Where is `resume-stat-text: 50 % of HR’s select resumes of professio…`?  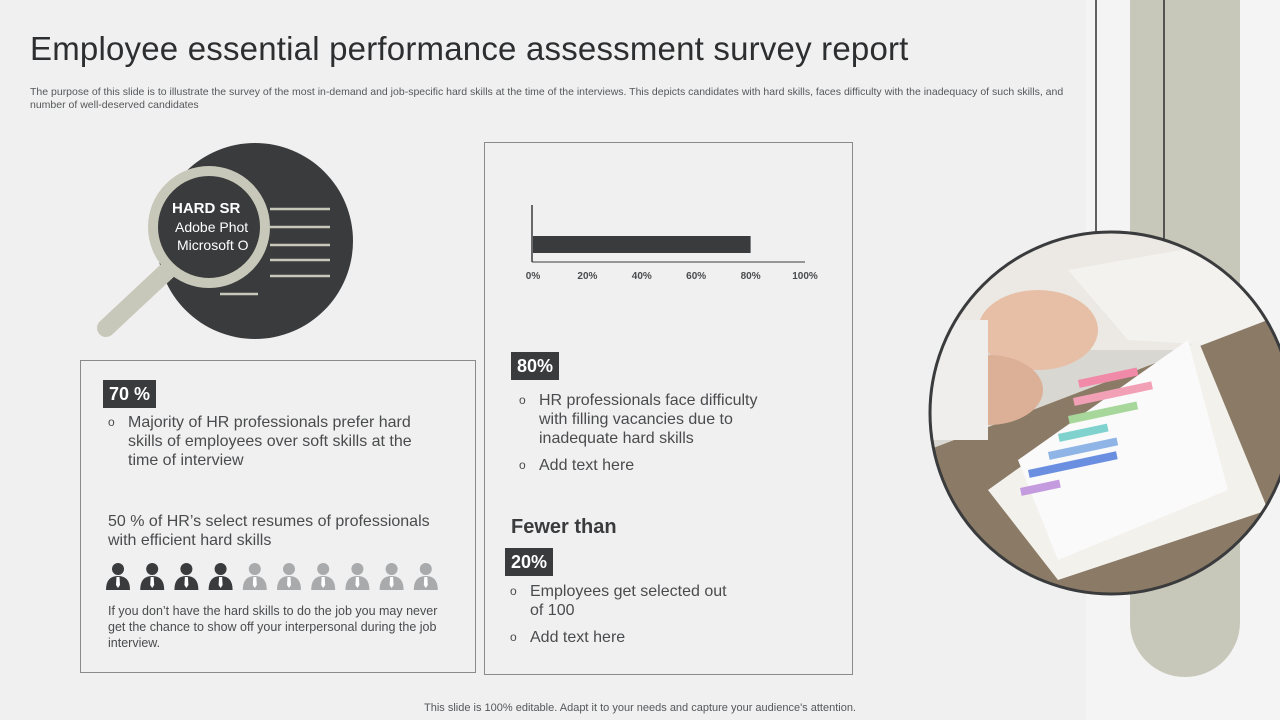 resume-stat-text: 50 % of HR’s select resumes of professio… is located at coordinates (269, 531).